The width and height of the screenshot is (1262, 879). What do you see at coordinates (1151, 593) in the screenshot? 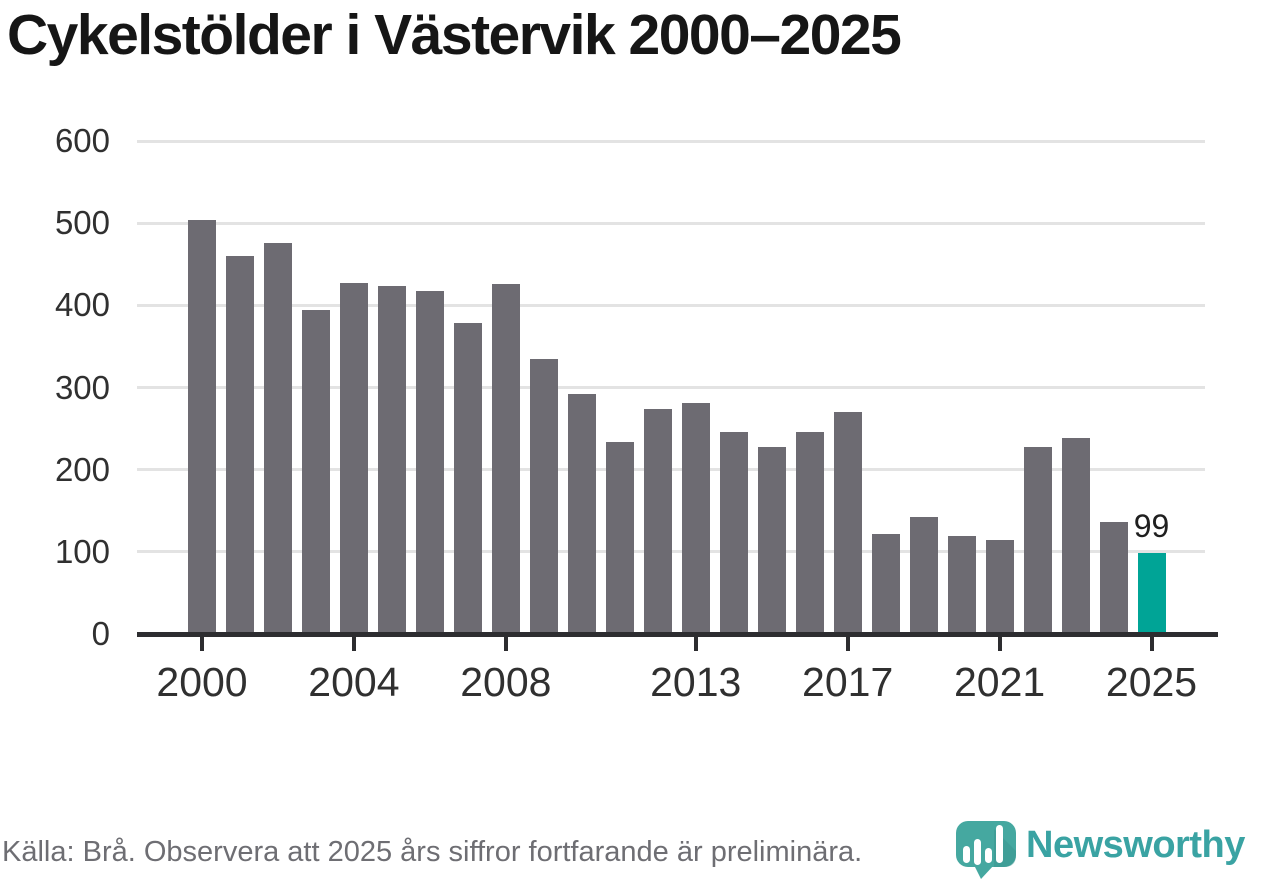
I see `bar-2025` at bounding box center [1151, 593].